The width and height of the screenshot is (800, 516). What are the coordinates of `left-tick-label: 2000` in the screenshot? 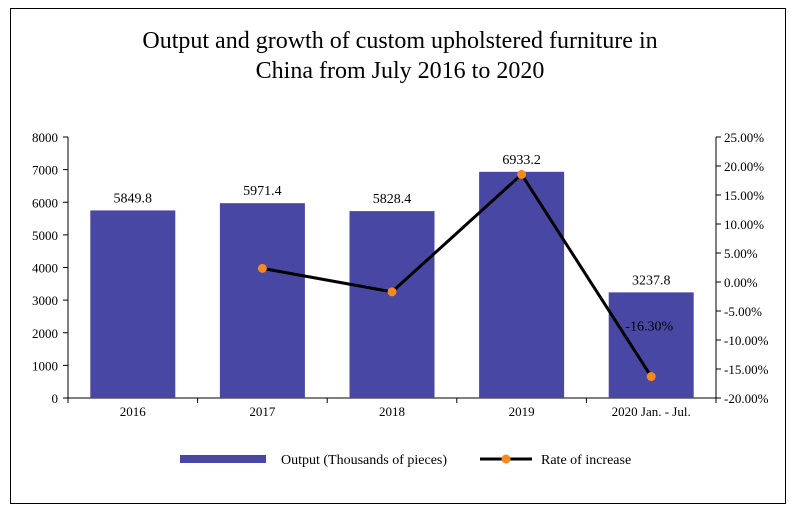 It's located at (45, 333).